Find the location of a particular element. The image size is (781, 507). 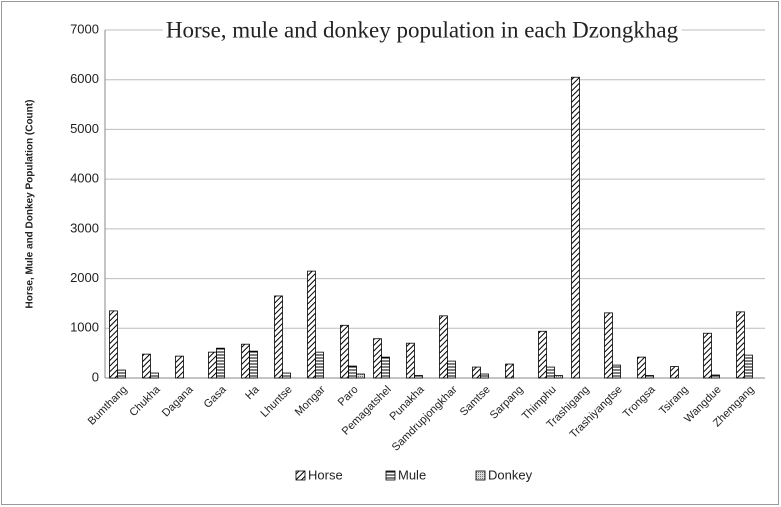

y-tick-label: 1000 is located at coordinates (84, 327).